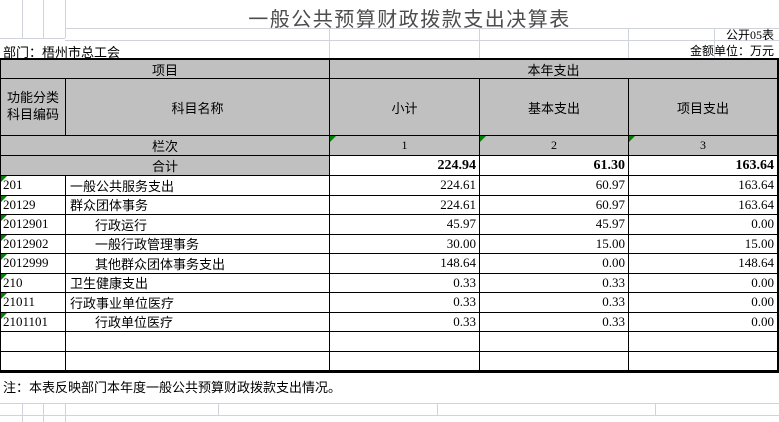  What do you see at coordinates (33, 322) in the screenshot?
I see `row-code-cell: 2101101` at bounding box center [33, 322].